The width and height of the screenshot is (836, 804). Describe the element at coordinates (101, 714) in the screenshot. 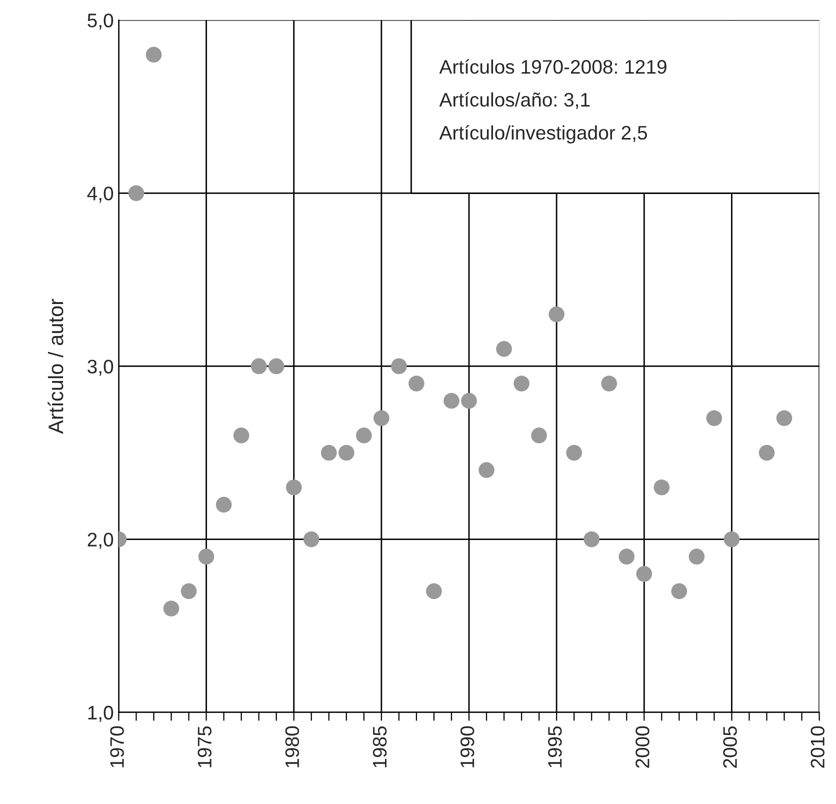

I see `y-tick-label: 1,0` at that location.